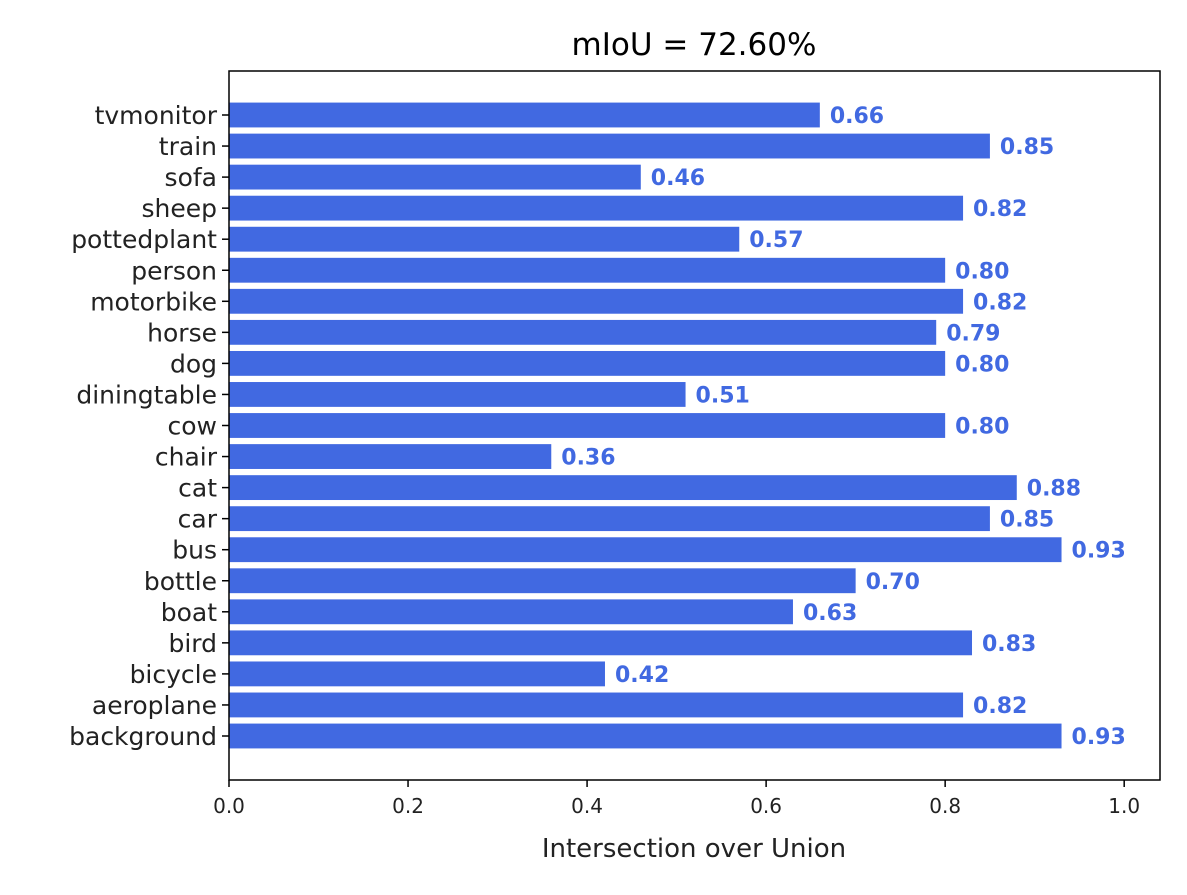 The width and height of the screenshot is (1187, 895). Describe the element at coordinates (156, 115) in the screenshot. I see `y-tick-label-tvmonitor: tvmonitor` at that location.